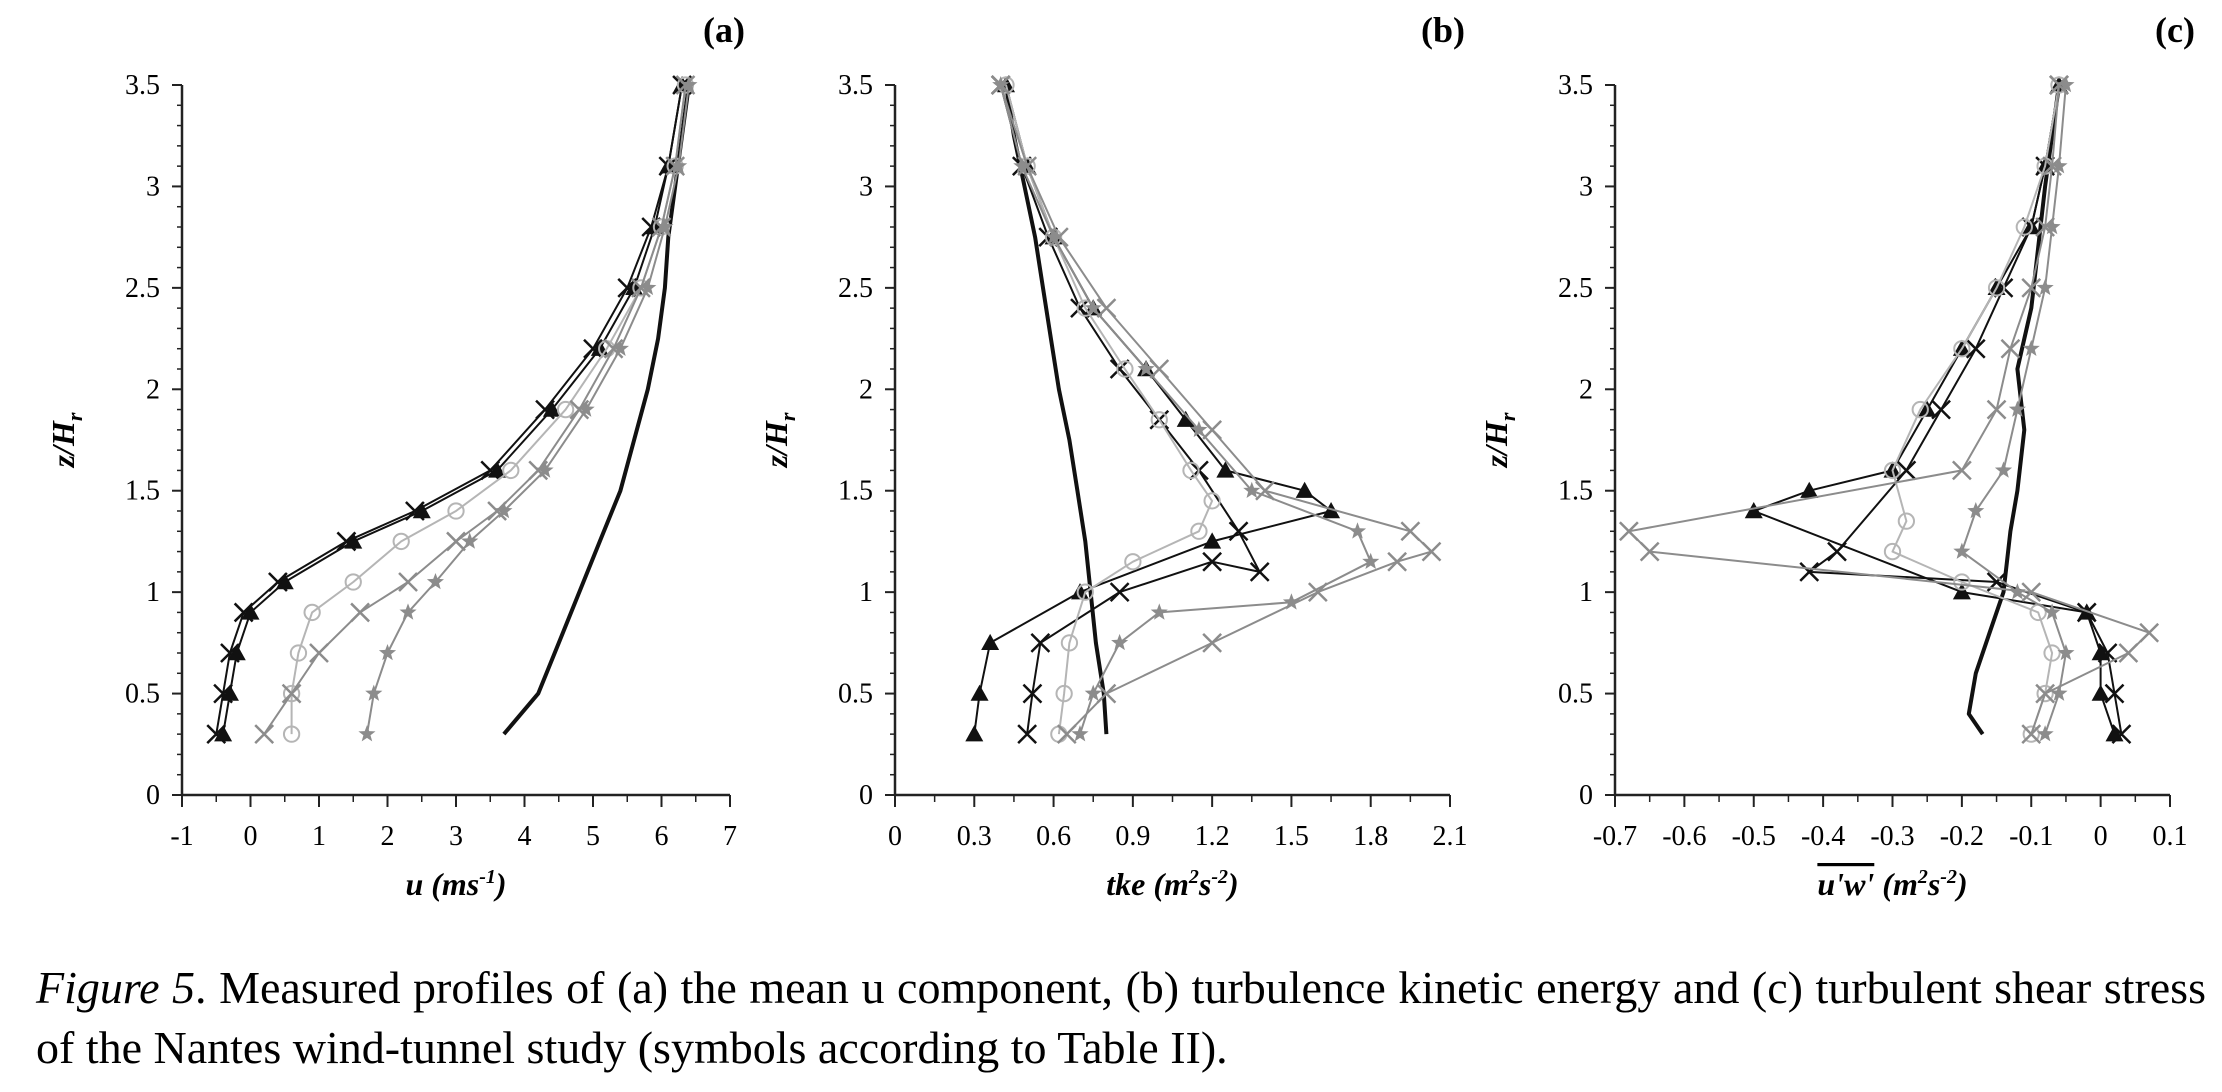 The width and height of the screenshot is (2222, 1092). I want to click on x-tick-label: 4, so click(525, 836).